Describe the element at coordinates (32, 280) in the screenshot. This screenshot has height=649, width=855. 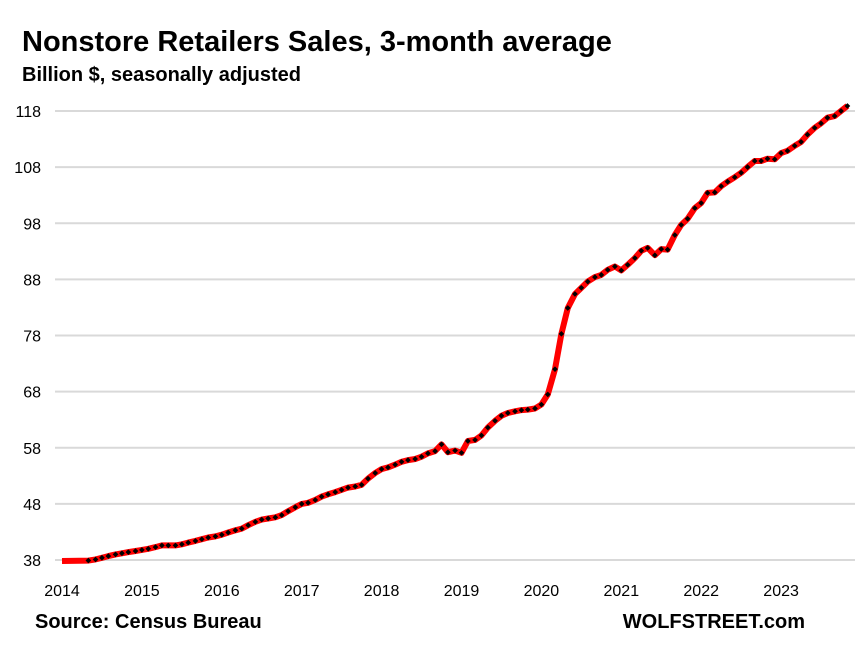
I see `y-tick-label: 88` at that location.